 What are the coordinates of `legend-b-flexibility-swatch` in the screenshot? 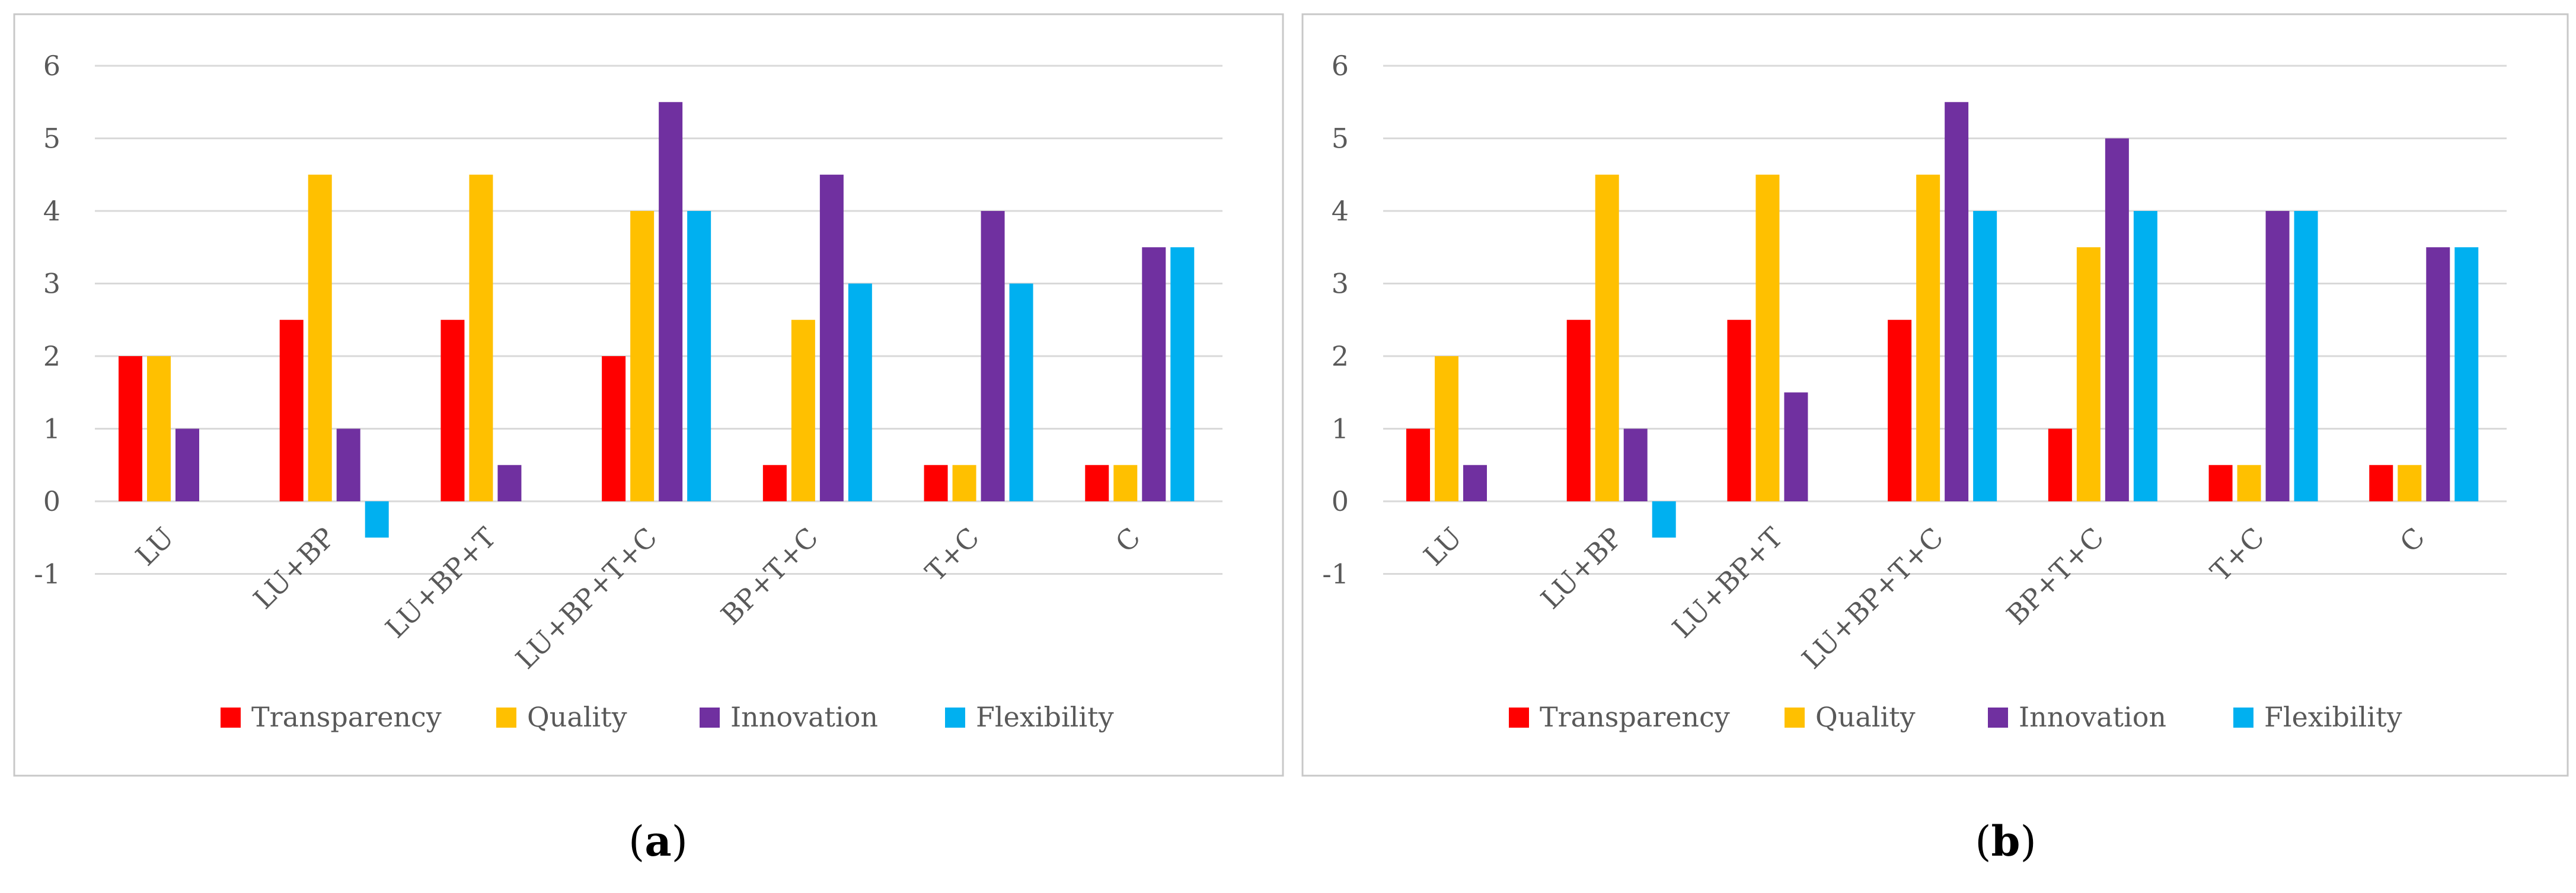 It's located at (2243, 718).